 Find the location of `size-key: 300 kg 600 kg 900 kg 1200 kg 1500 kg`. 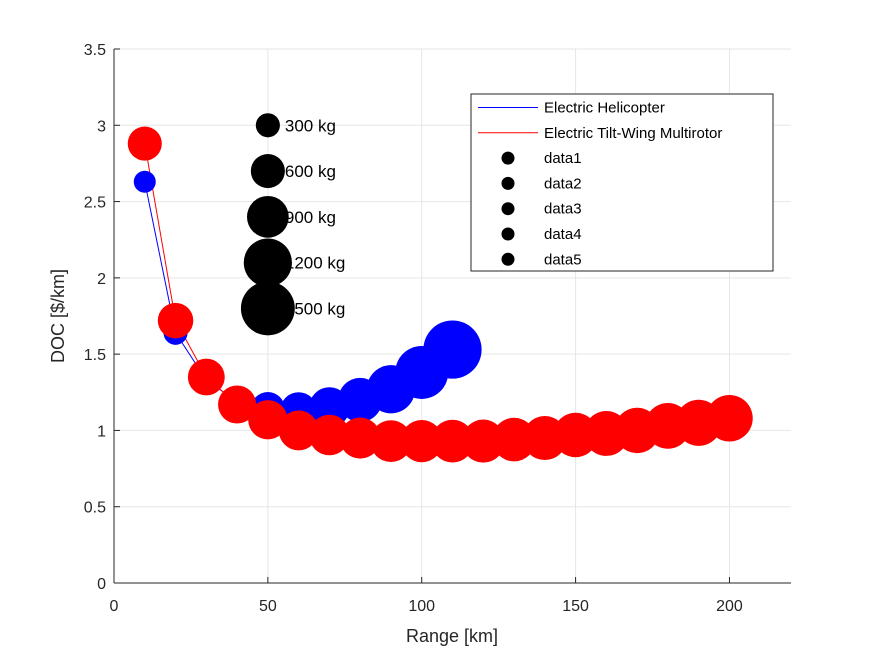

size-key: 300 kg 600 kg 900 kg 1200 kg 1500 kg is located at coordinates (293, 224).